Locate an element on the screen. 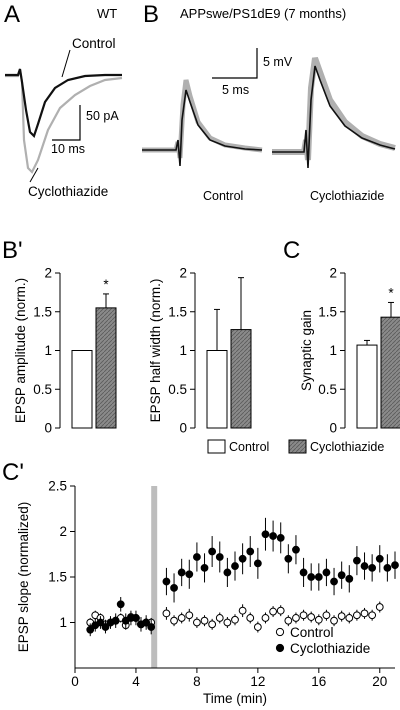 This screenshot has width=400, height=710. panel-a-drug-label: Cyclothiazide is located at coordinates (68, 191).